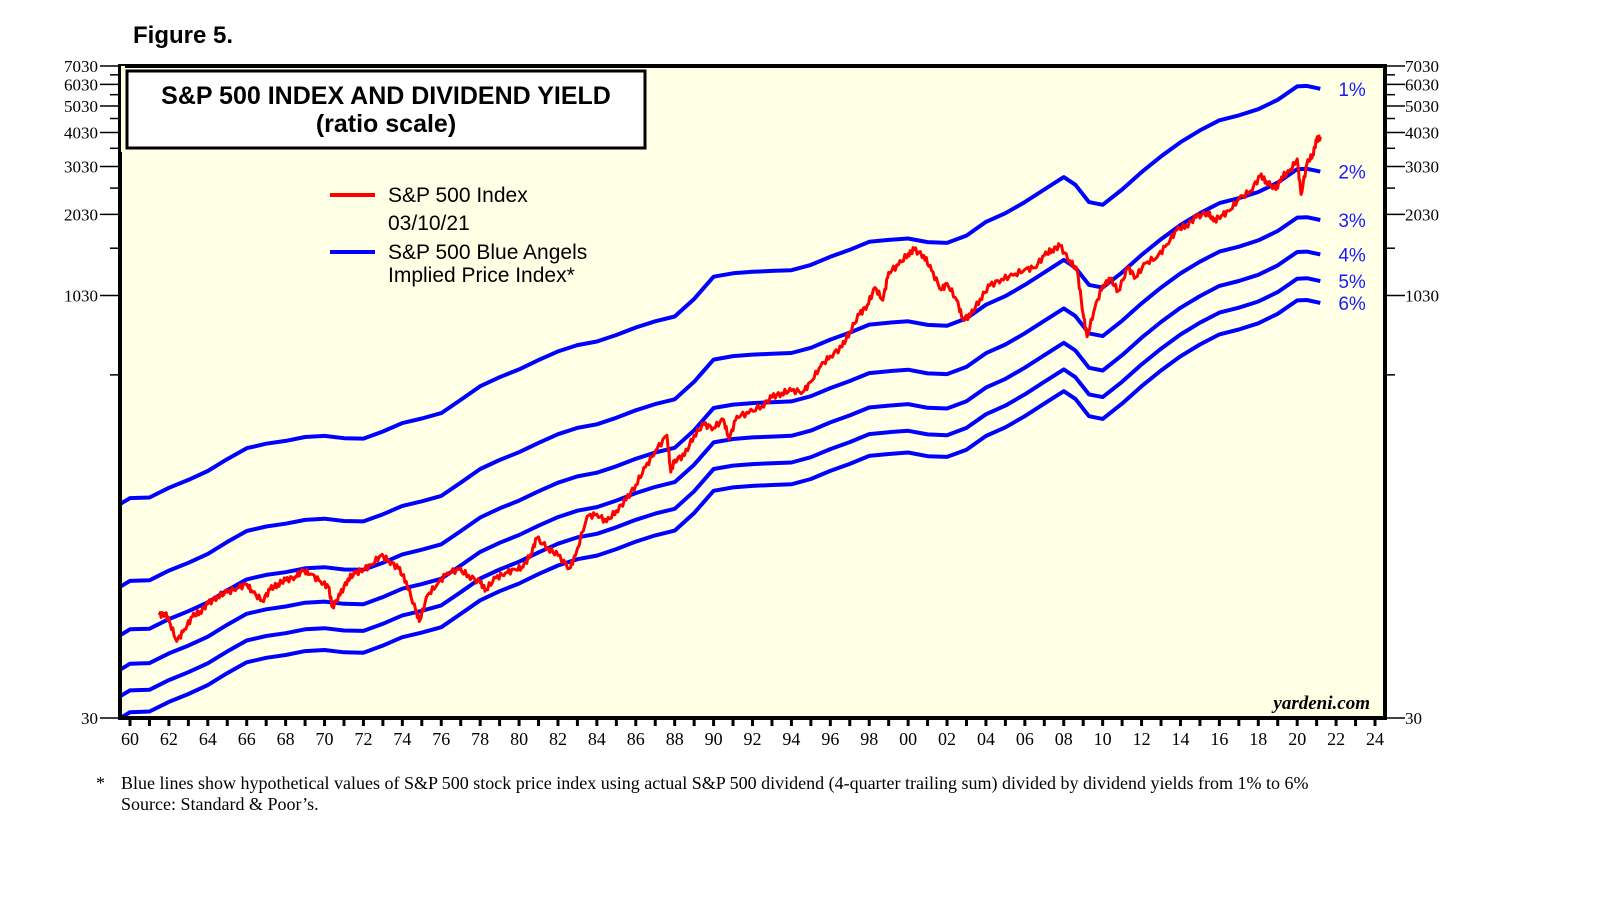 The width and height of the screenshot is (1610, 910). Describe the element at coordinates (441, 739) in the screenshot. I see `x-tick-label: 76` at that location.